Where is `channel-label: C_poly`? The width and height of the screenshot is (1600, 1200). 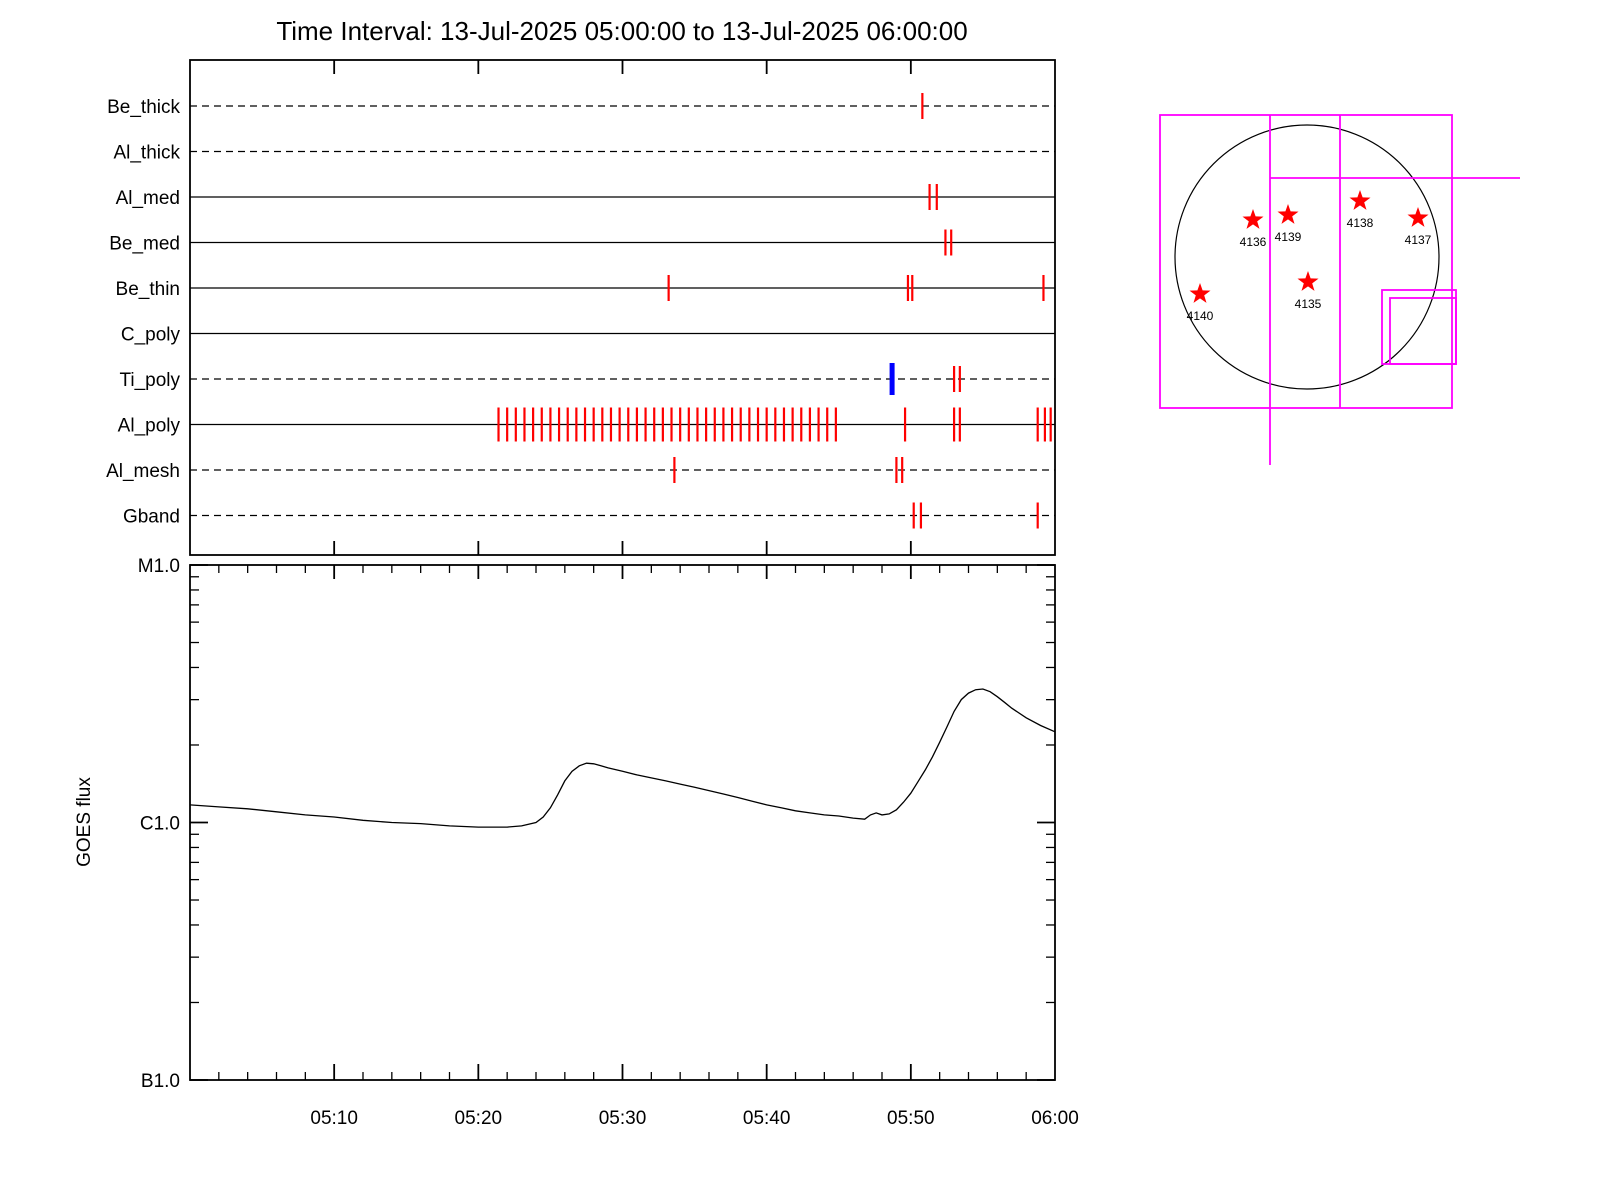 channel-label: C_poly is located at coordinates (151, 335).